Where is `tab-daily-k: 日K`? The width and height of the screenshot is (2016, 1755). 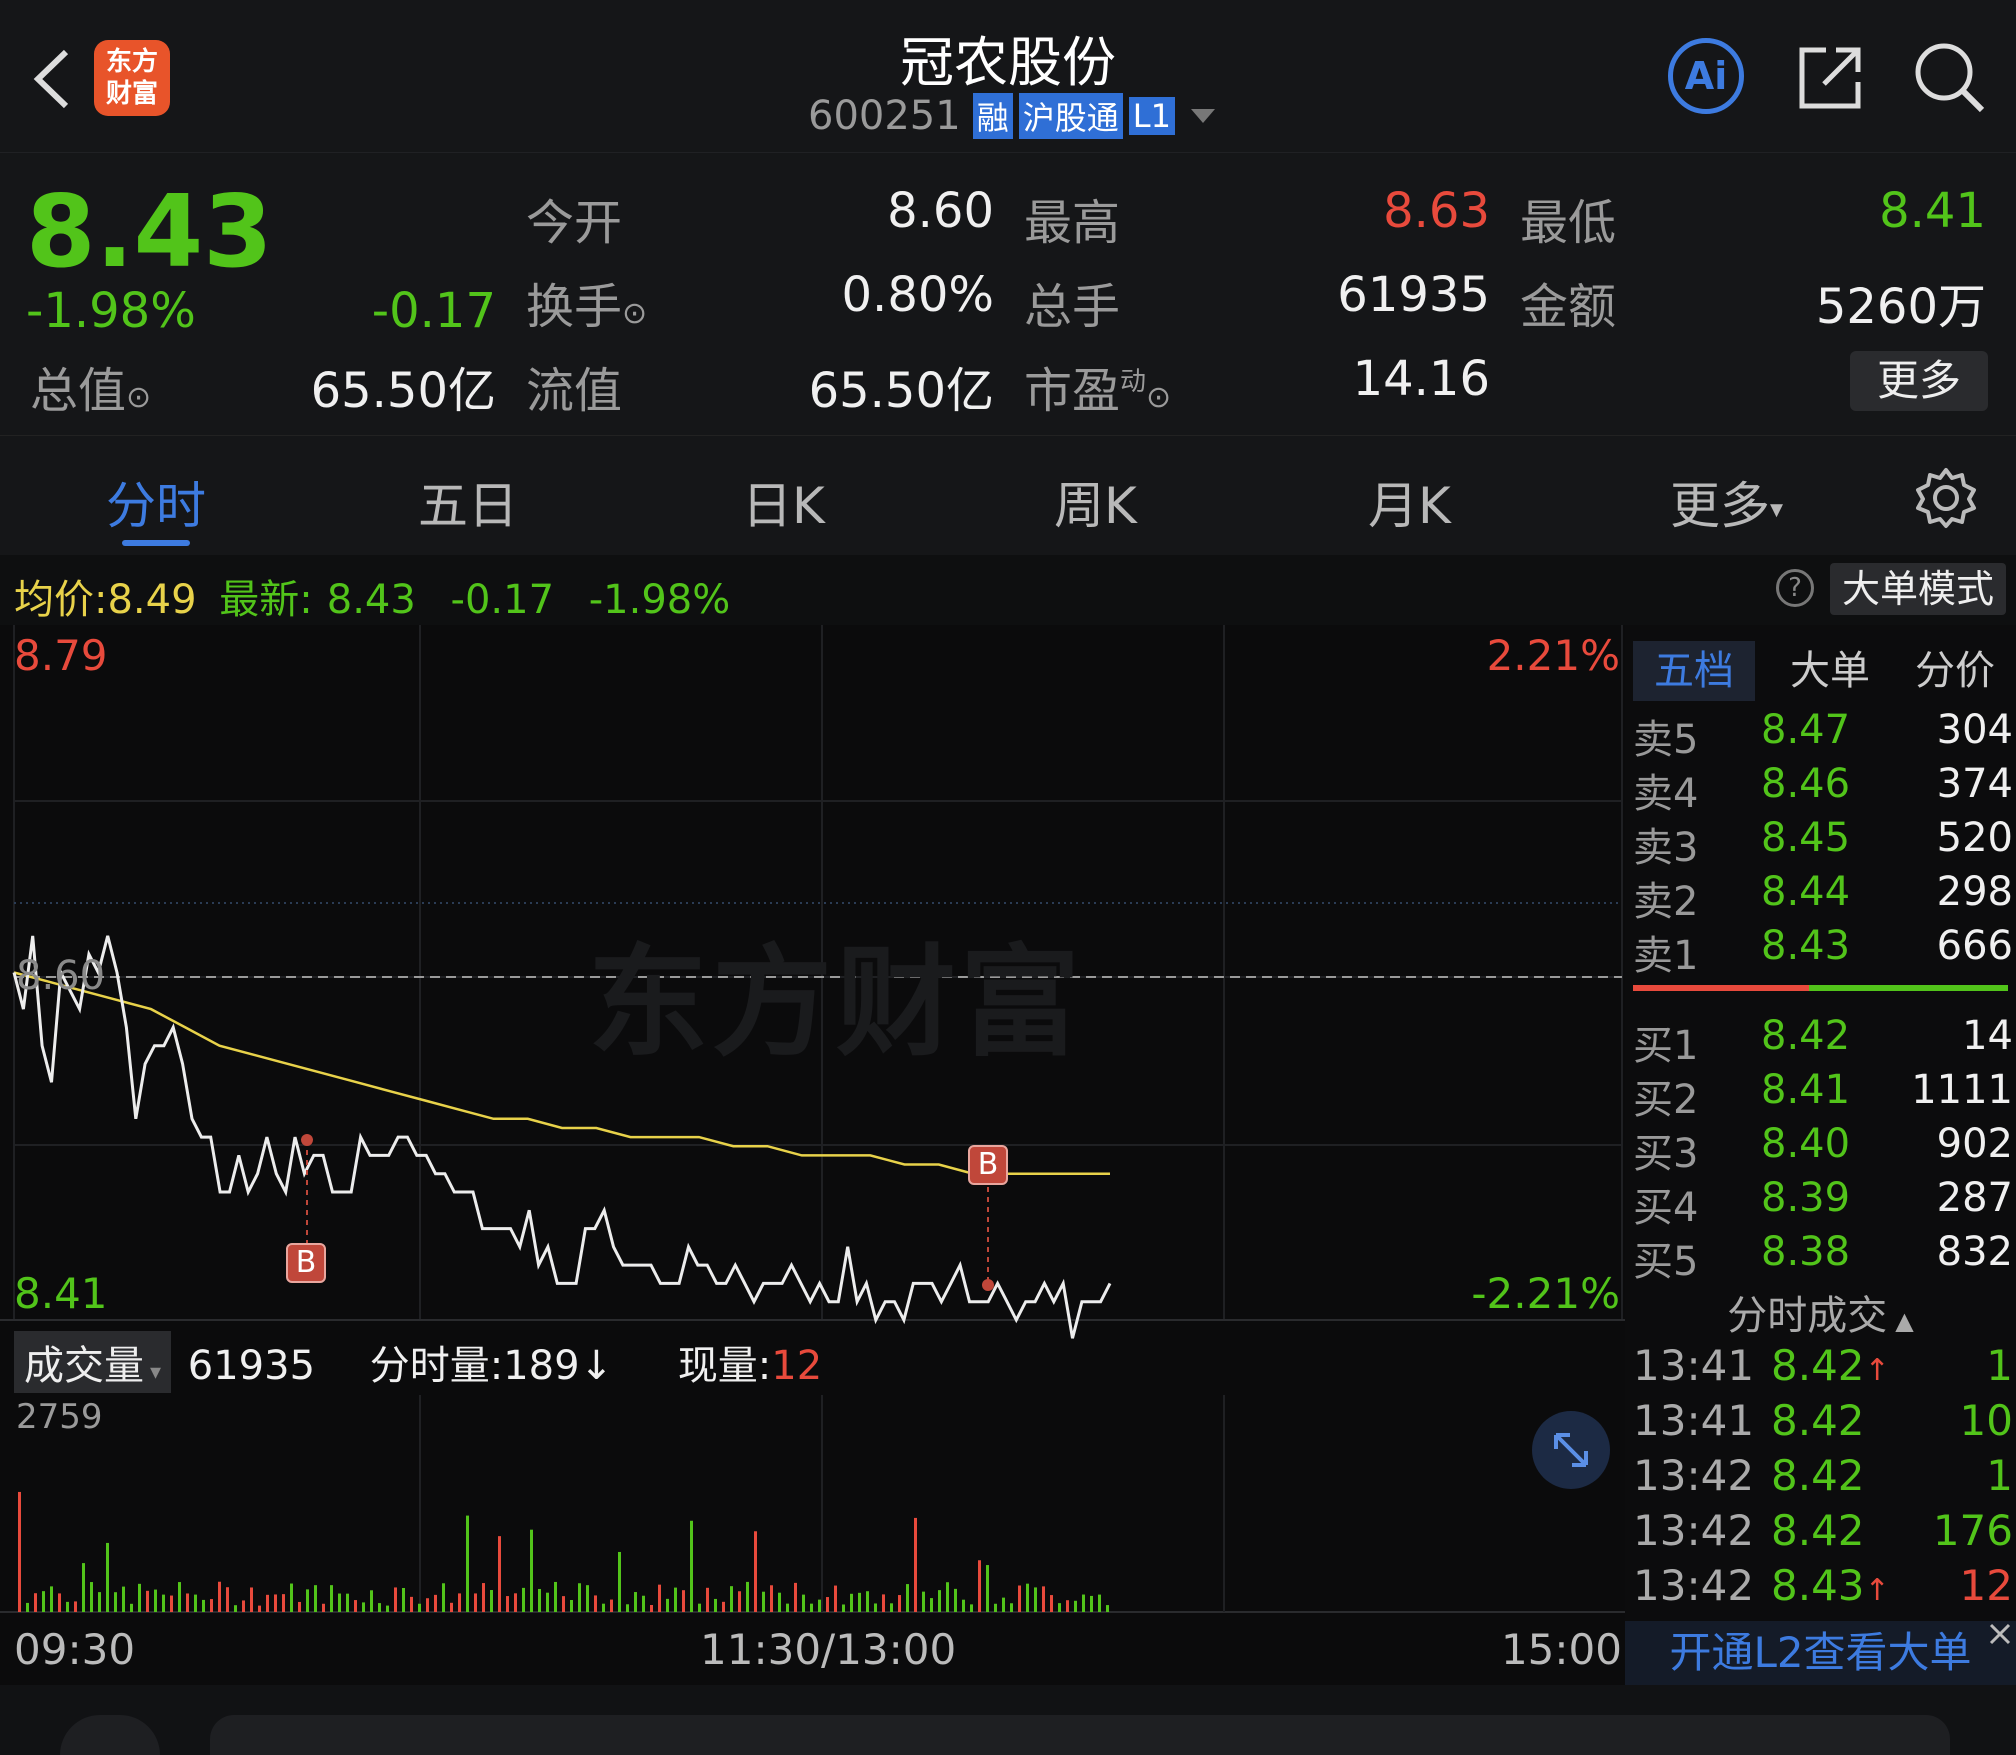 tab-daily-k: 日K is located at coordinates (783, 506).